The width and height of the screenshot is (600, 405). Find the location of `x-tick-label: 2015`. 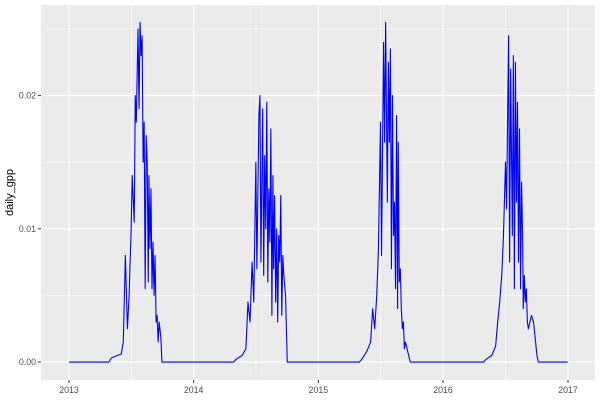

x-tick-label: 2015 is located at coordinates (319, 390).